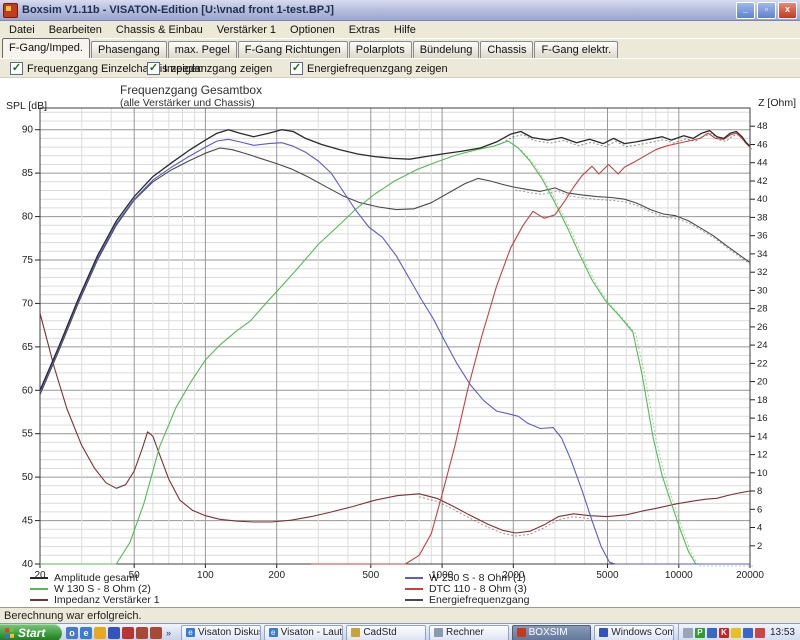  Describe the element at coordinates (467, 600) in the screenshot. I see `legend-item: Energiefrequenzgang` at that location.